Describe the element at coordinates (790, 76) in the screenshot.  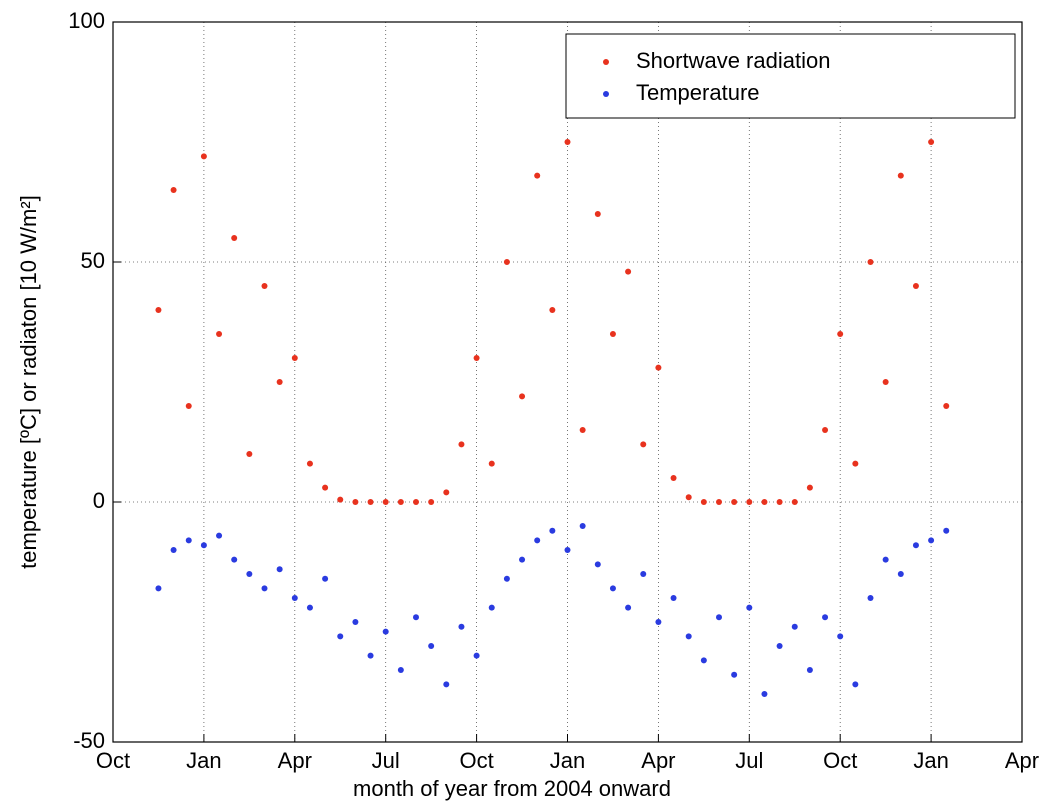
I see `legend-box` at that location.